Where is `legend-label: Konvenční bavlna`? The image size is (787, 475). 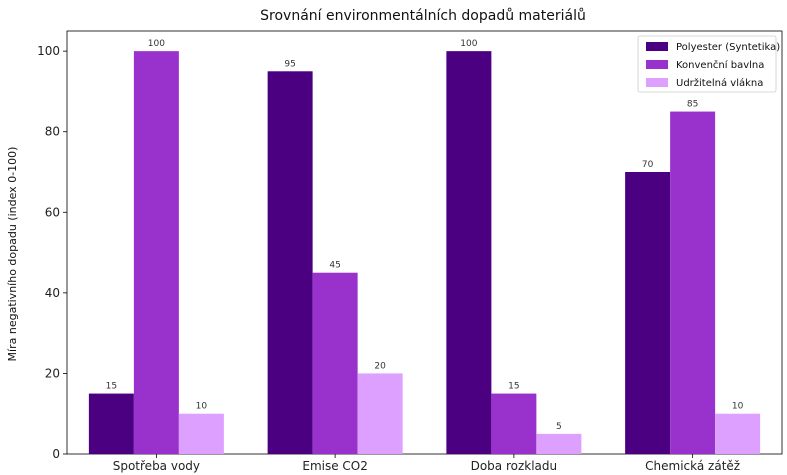
legend-label: Konvenční bavlna is located at coordinates (720, 65).